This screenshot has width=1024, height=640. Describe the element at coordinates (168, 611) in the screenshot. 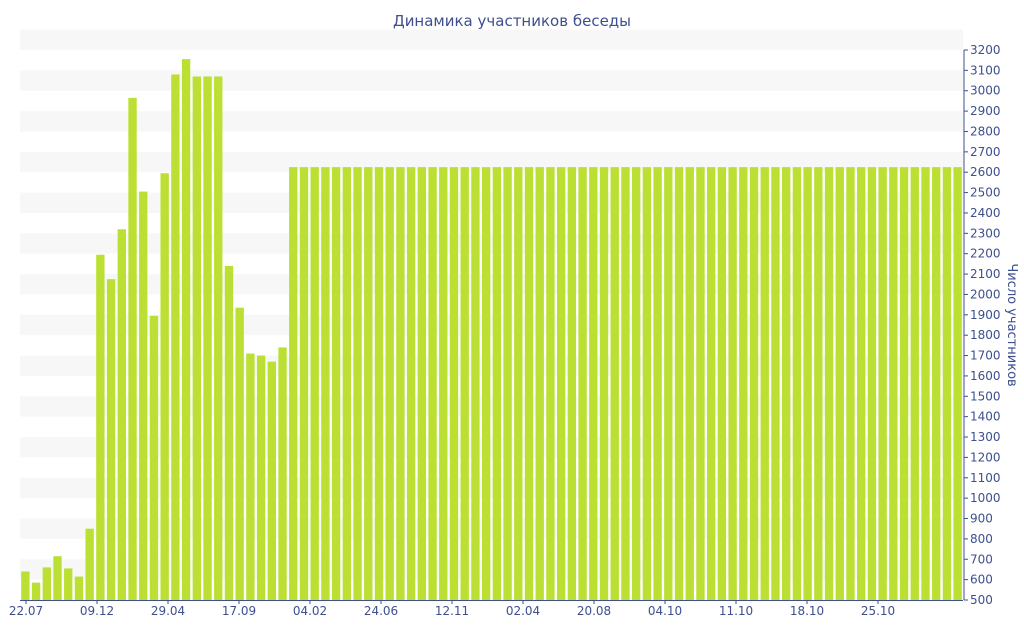

I see `x-tick-label: 29.04` at that location.